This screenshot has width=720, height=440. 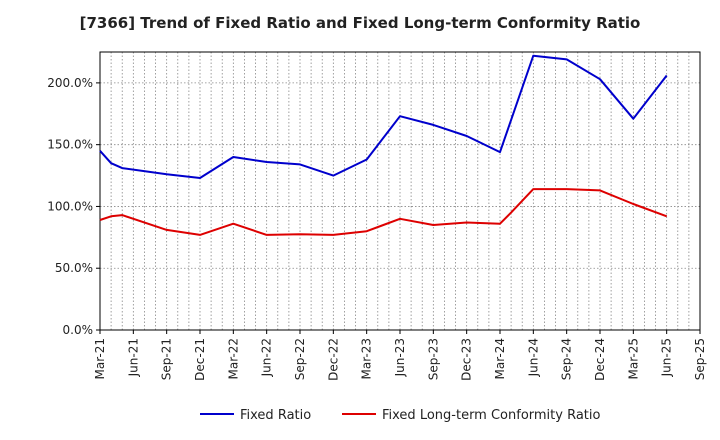 I want to click on y-tick-label: 150.0%, so click(x=70, y=145).